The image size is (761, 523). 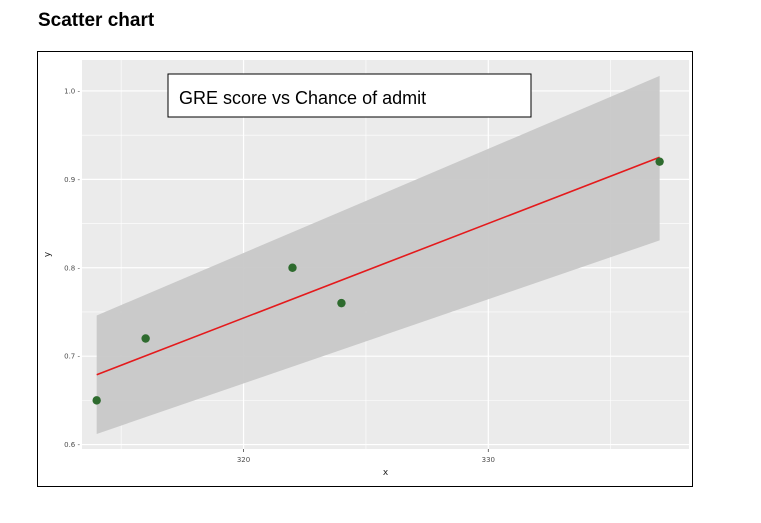 I want to click on y-tick-label: 0.9 -, so click(x=72, y=180).